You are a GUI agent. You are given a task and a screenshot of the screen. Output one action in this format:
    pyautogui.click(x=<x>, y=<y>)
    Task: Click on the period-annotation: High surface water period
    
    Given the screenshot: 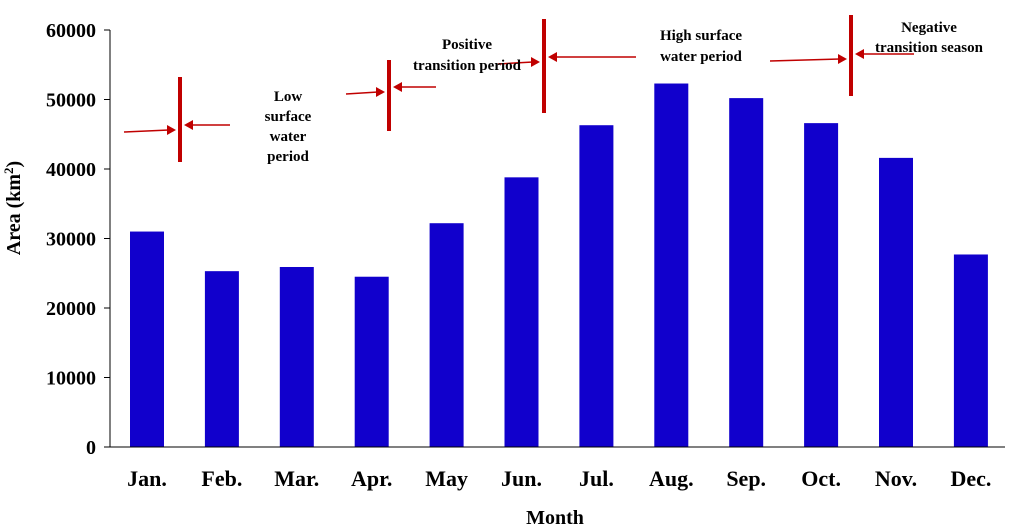 What is the action you would take?
    pyautogui.click(x=701, y=46)
    